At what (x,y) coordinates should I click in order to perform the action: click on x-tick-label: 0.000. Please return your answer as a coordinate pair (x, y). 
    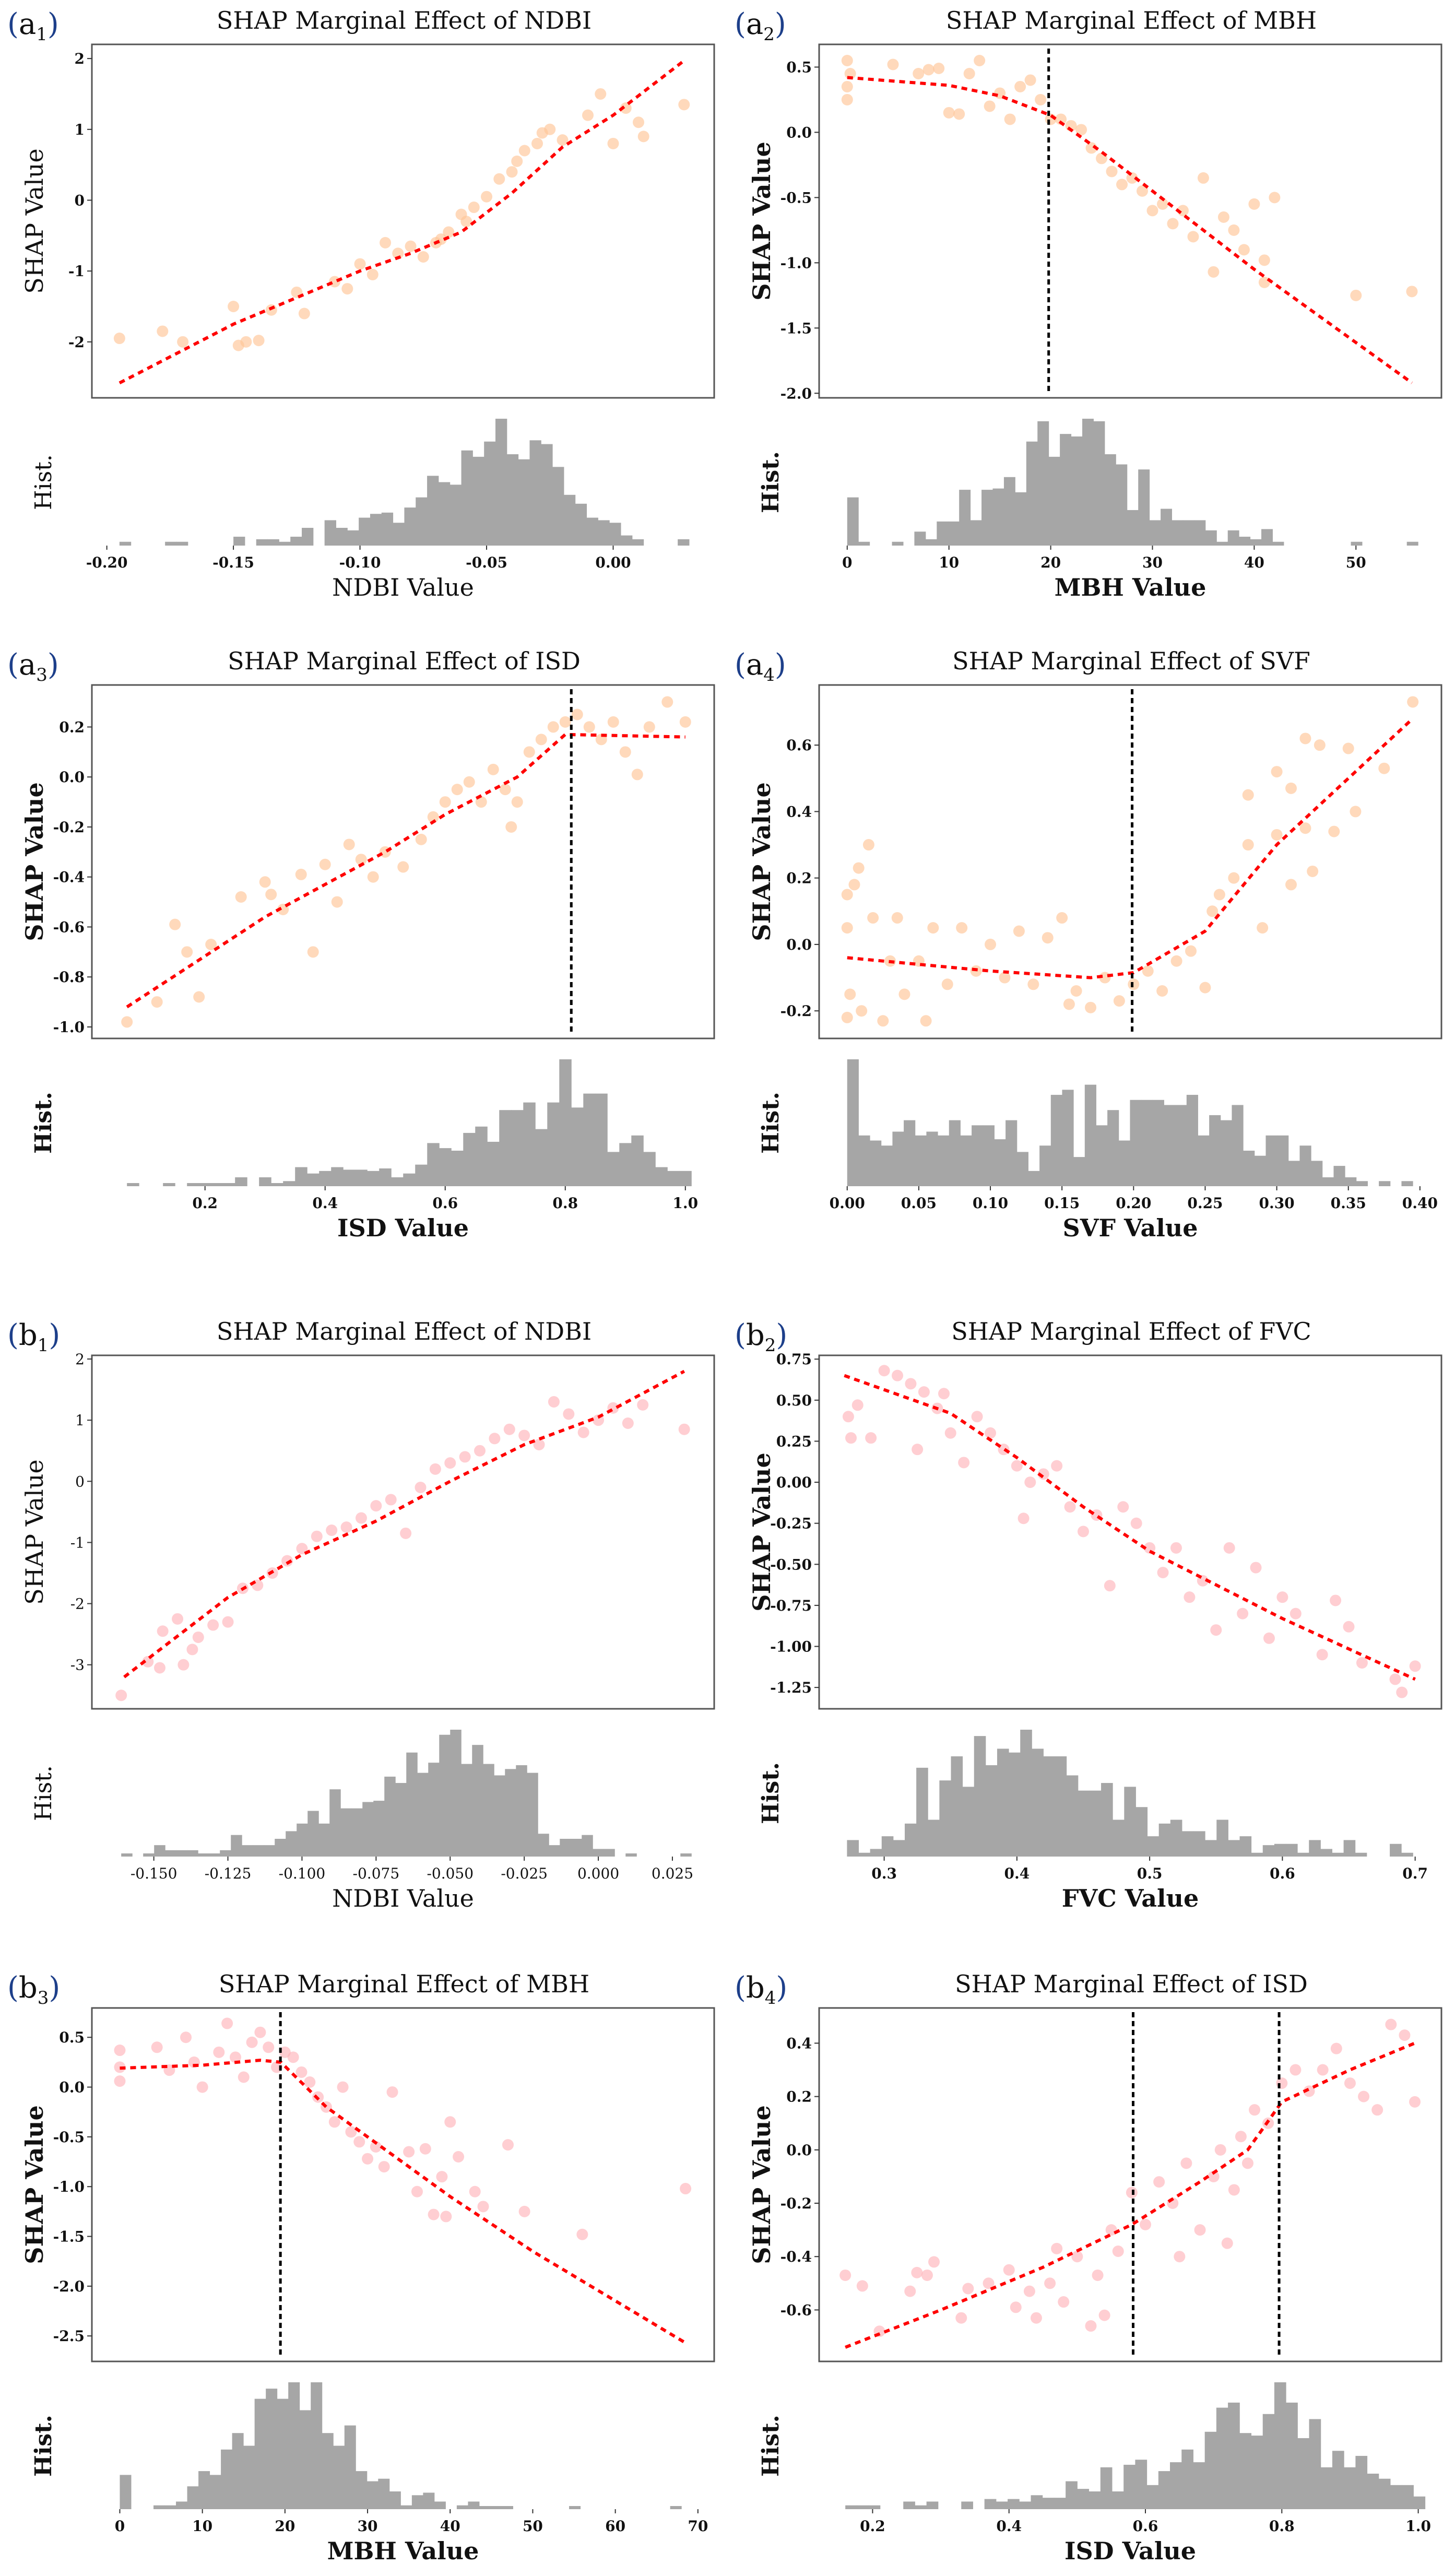
    Looking at the image, I should click on (598, 1873).